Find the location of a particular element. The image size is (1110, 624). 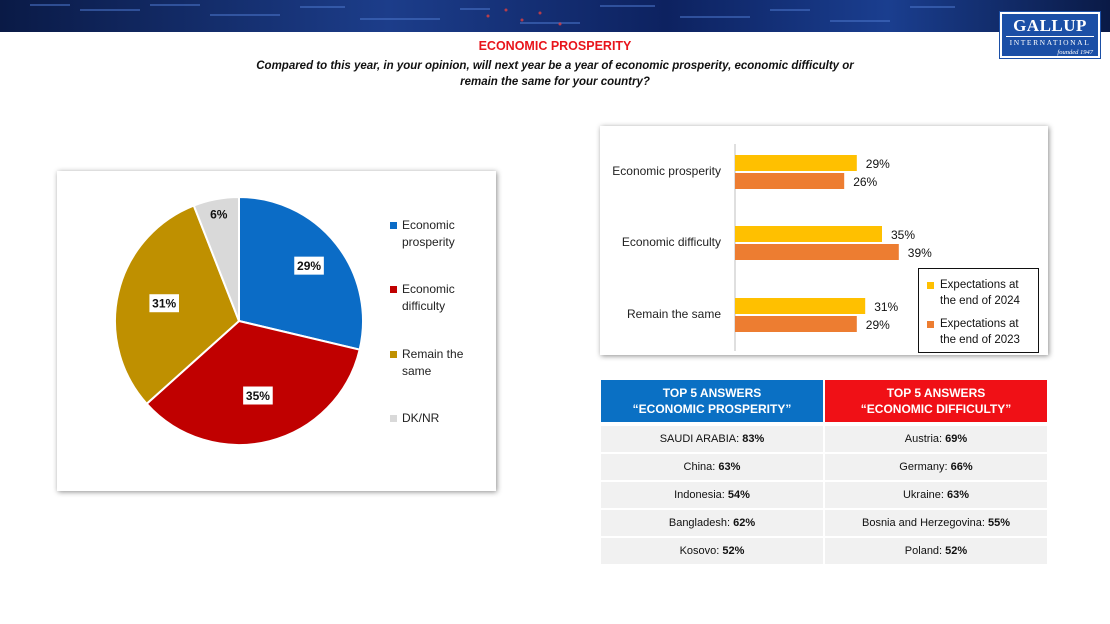

table-row: SAUDI ARABIA: 83% is located at coordinates (712, 439).